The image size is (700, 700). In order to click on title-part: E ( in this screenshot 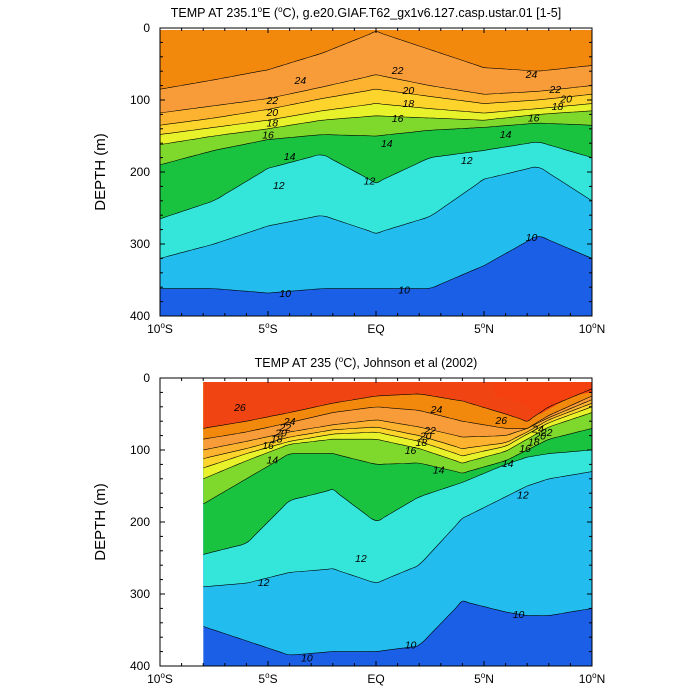, I will do `click(270, 13)`.